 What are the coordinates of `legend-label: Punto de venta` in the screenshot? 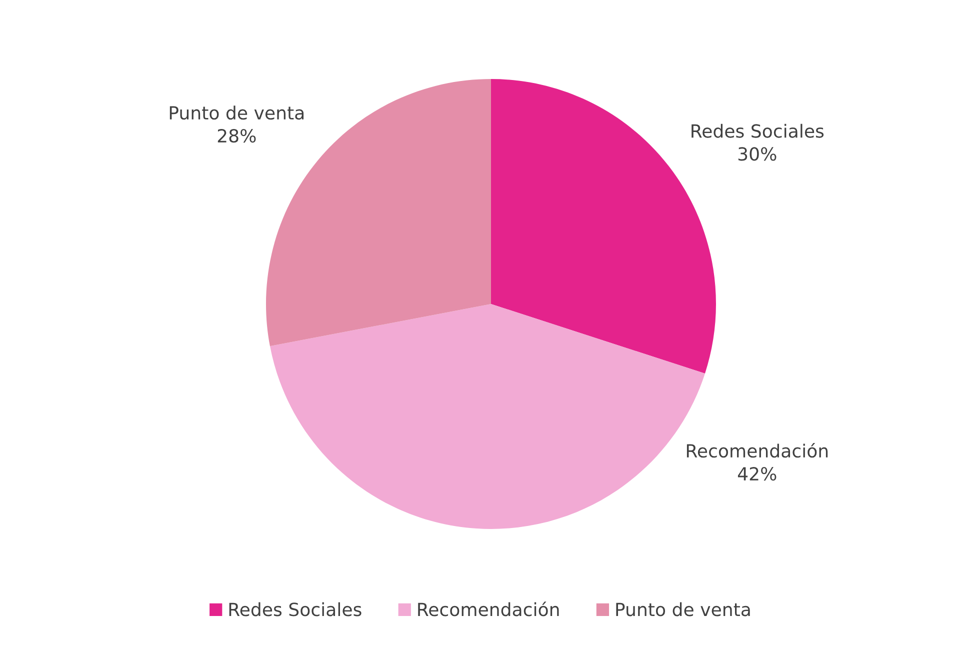 It's located at (683, 609).